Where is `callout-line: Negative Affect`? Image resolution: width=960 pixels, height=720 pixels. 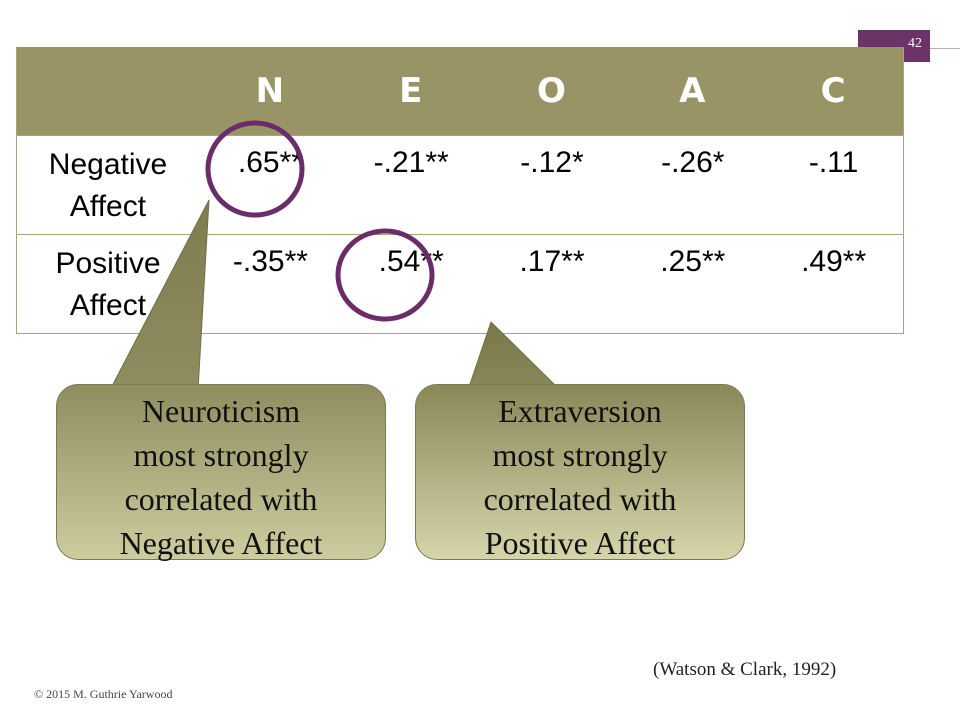 callout-line: Negative Affect is located at coordinates (221, 543).